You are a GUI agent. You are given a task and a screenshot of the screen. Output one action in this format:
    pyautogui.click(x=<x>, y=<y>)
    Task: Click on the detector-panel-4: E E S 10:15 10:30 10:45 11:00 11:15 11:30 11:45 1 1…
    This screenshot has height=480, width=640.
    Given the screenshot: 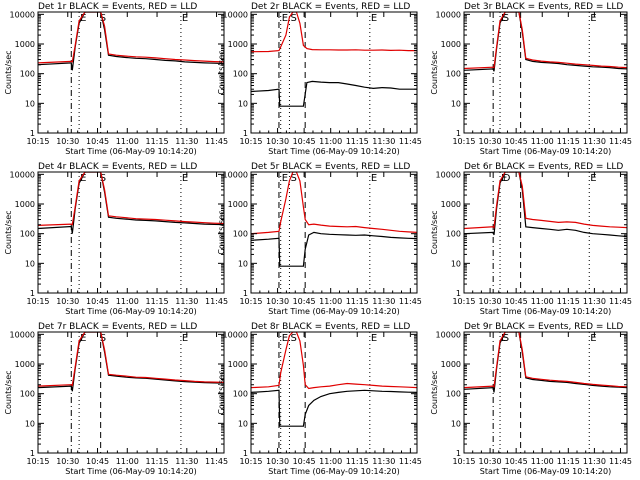 What is the action you would take?
    pyautogui.click(x=116, y=239)
    